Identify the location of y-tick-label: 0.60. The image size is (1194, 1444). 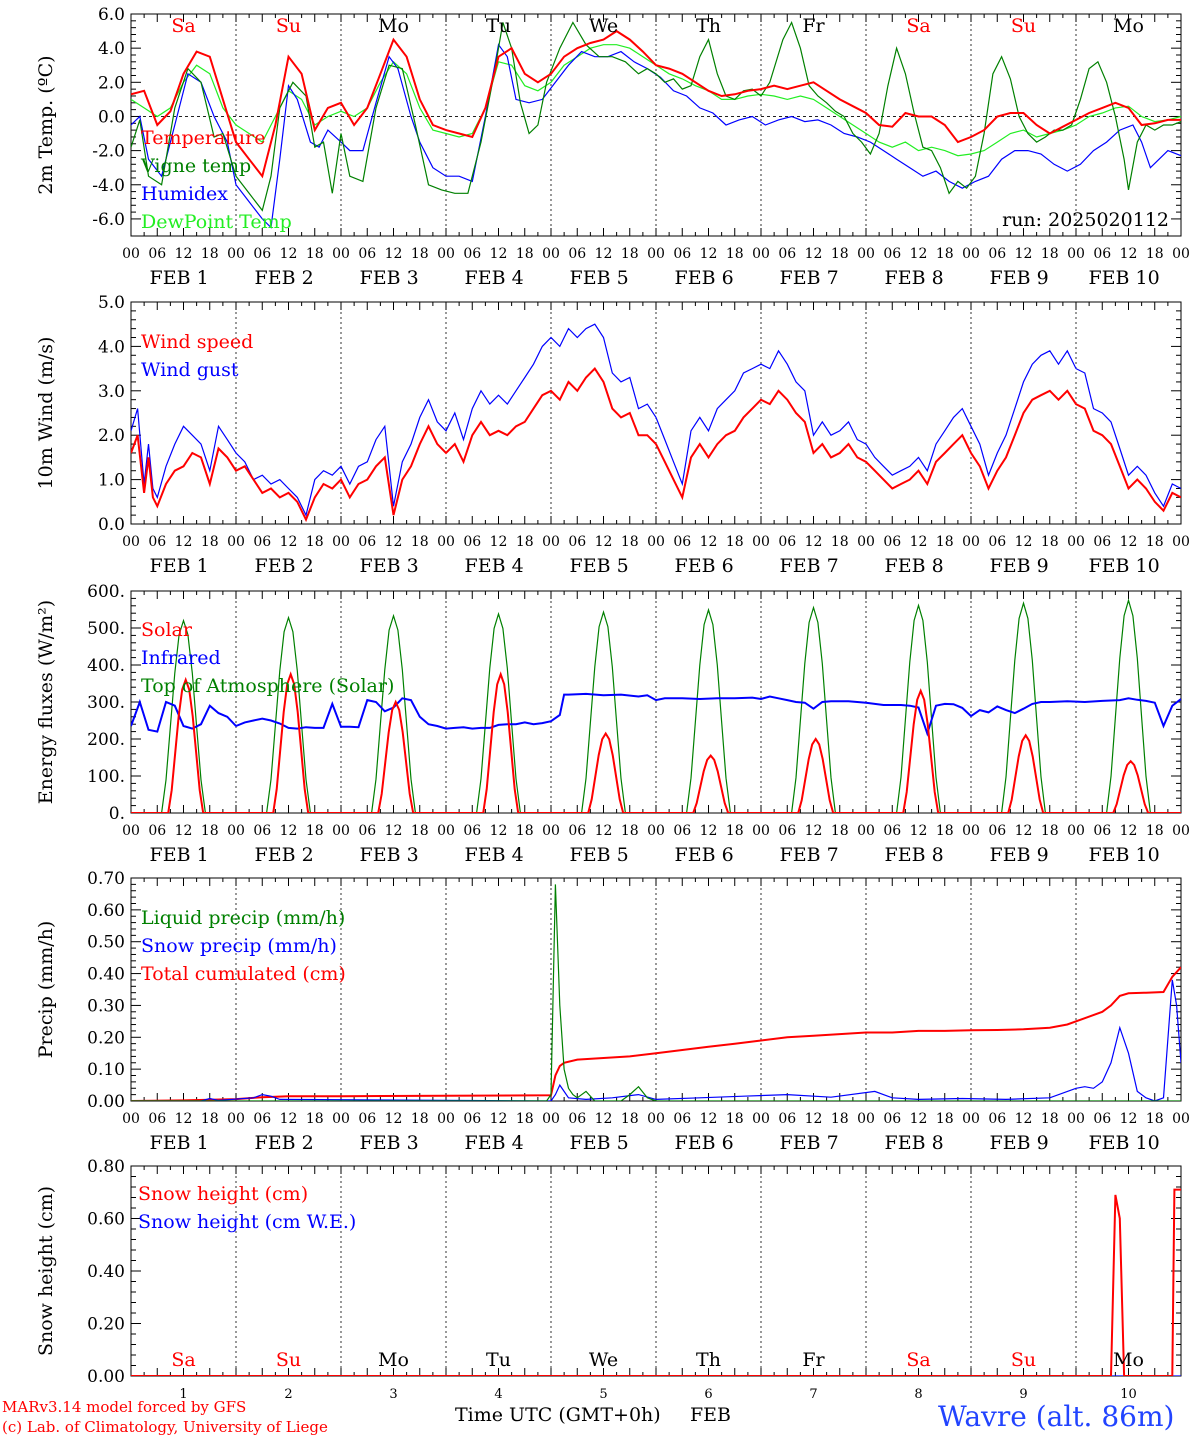
(106, 911).